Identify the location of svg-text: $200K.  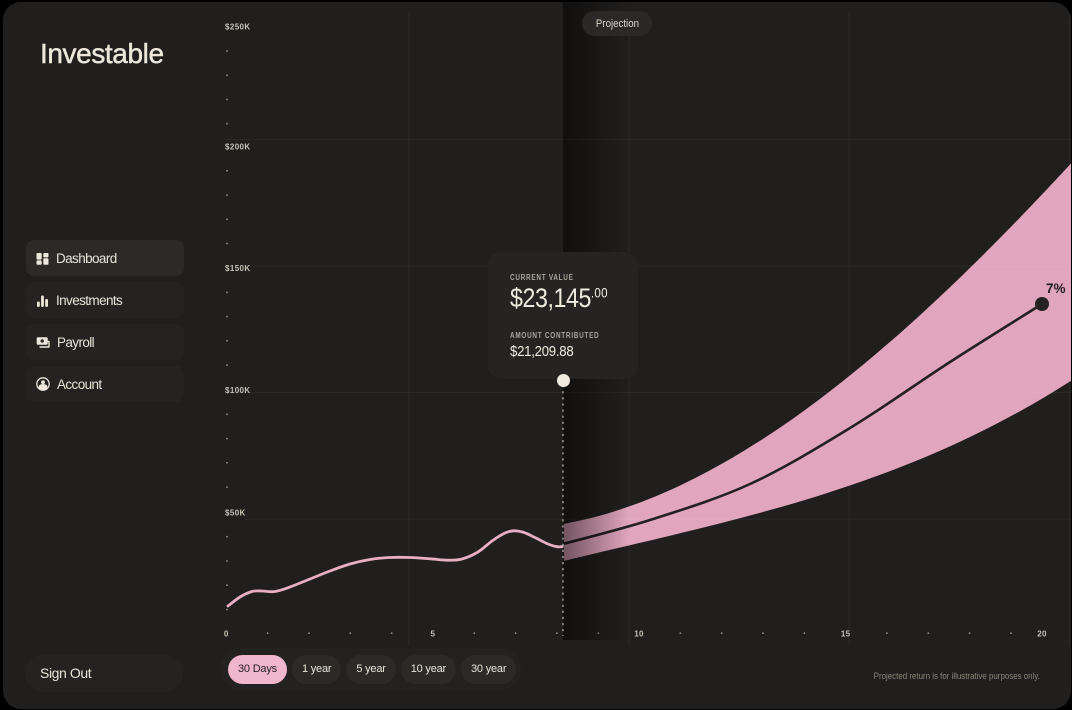
(238, 147).